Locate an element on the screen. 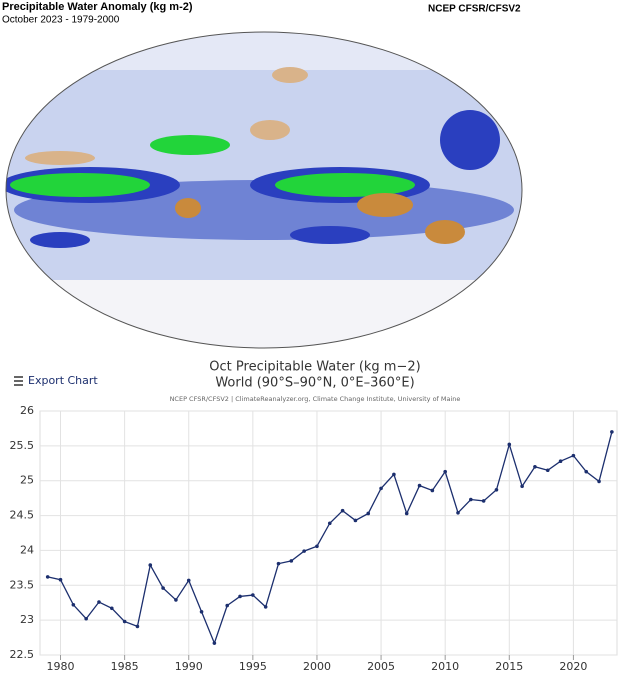 This screenshot has width=623, height=680. y-tick-label: 22.5 is located at coordinates (22, 654).